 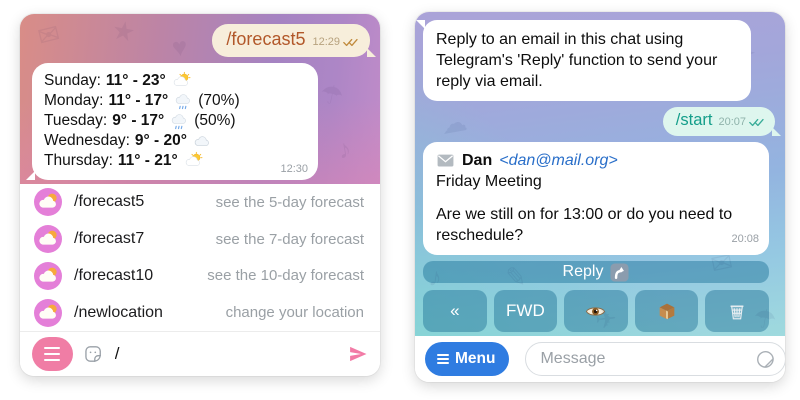 I want to click on forecast-line: Sunday: 11° - 23°, so click(x=175, y=81).